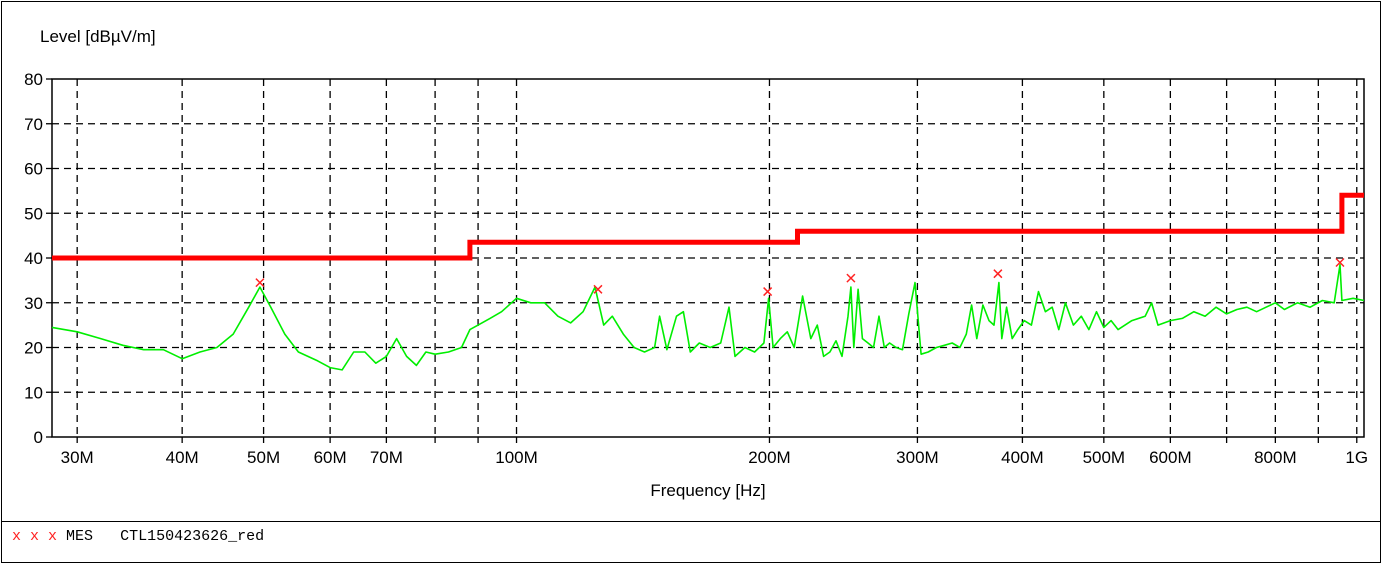  I want to click on x-tick-label: 800M, so click(1275, 457).